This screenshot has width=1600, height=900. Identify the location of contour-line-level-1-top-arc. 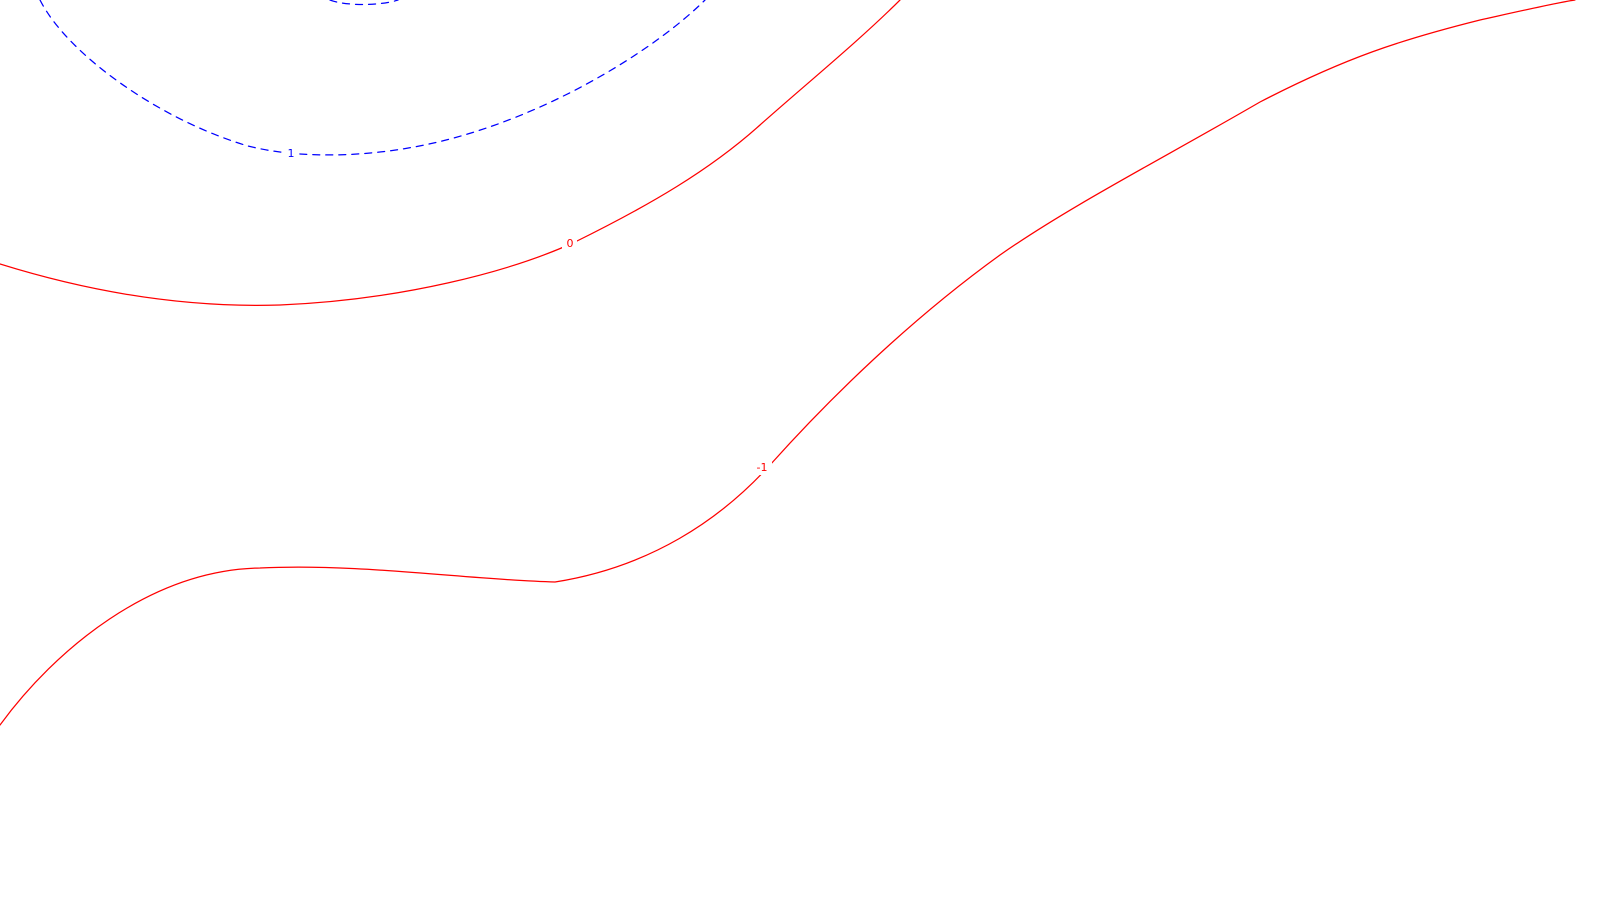
(364, 3).